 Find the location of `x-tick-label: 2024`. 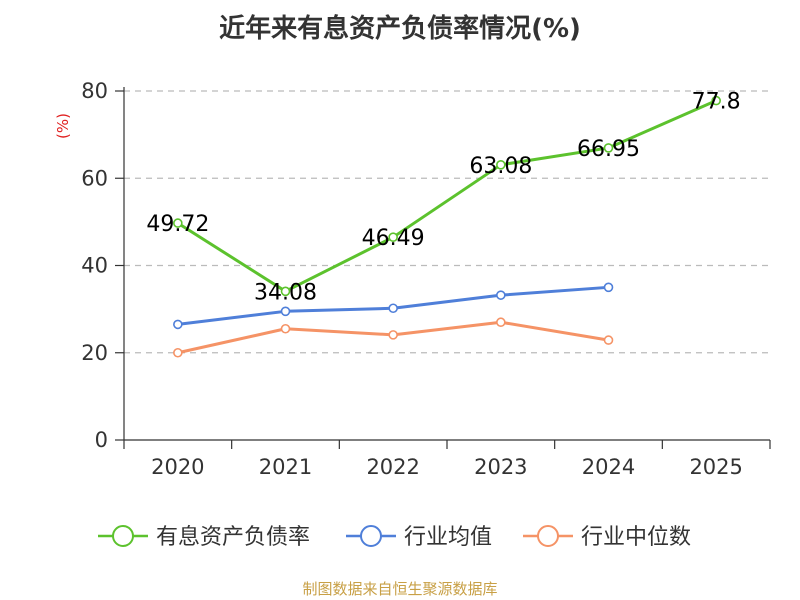

x-tick-label: 2024 is located at coordinates (608, 467).